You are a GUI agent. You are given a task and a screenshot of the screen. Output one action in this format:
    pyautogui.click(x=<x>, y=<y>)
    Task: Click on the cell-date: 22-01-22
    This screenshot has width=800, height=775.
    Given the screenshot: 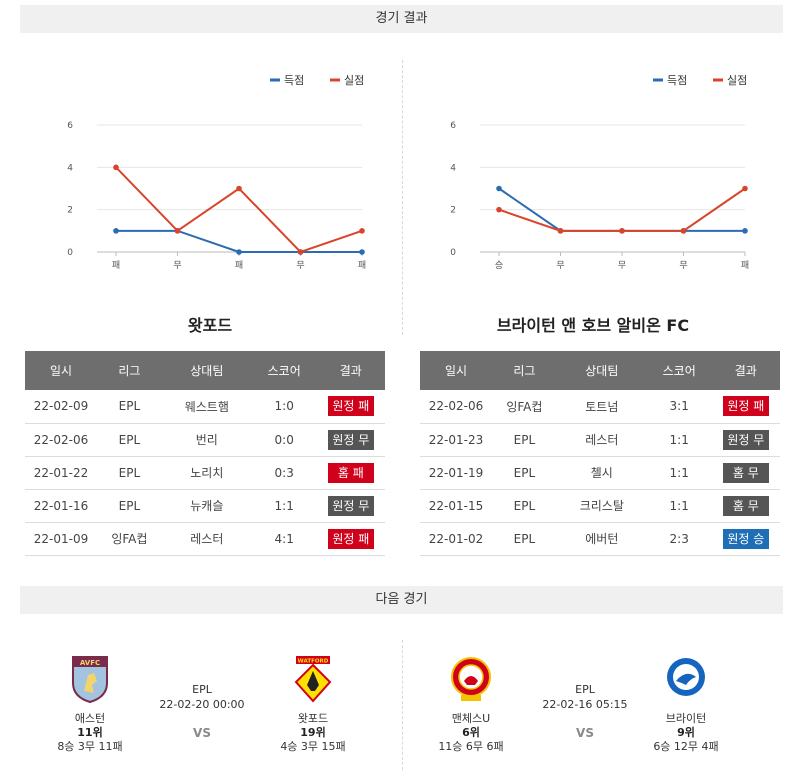 What is the action you would take?
    pyautogui.click(x=61, y=473)
    